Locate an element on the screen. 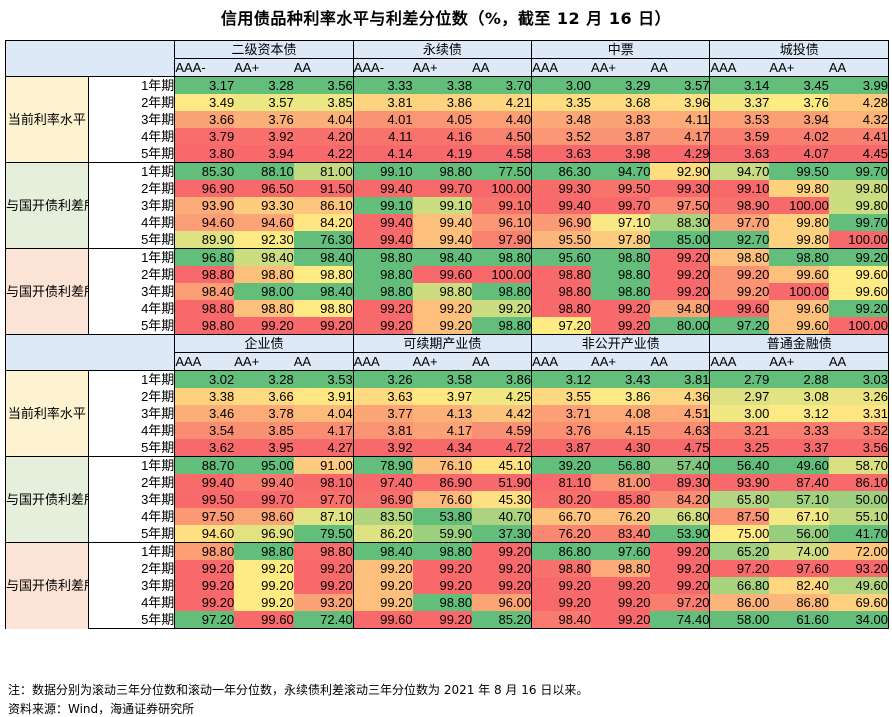 Image resolution: width=892 pixels, height=717 pixels. value-cell: 3.46 is located at coordinates (204, 413).